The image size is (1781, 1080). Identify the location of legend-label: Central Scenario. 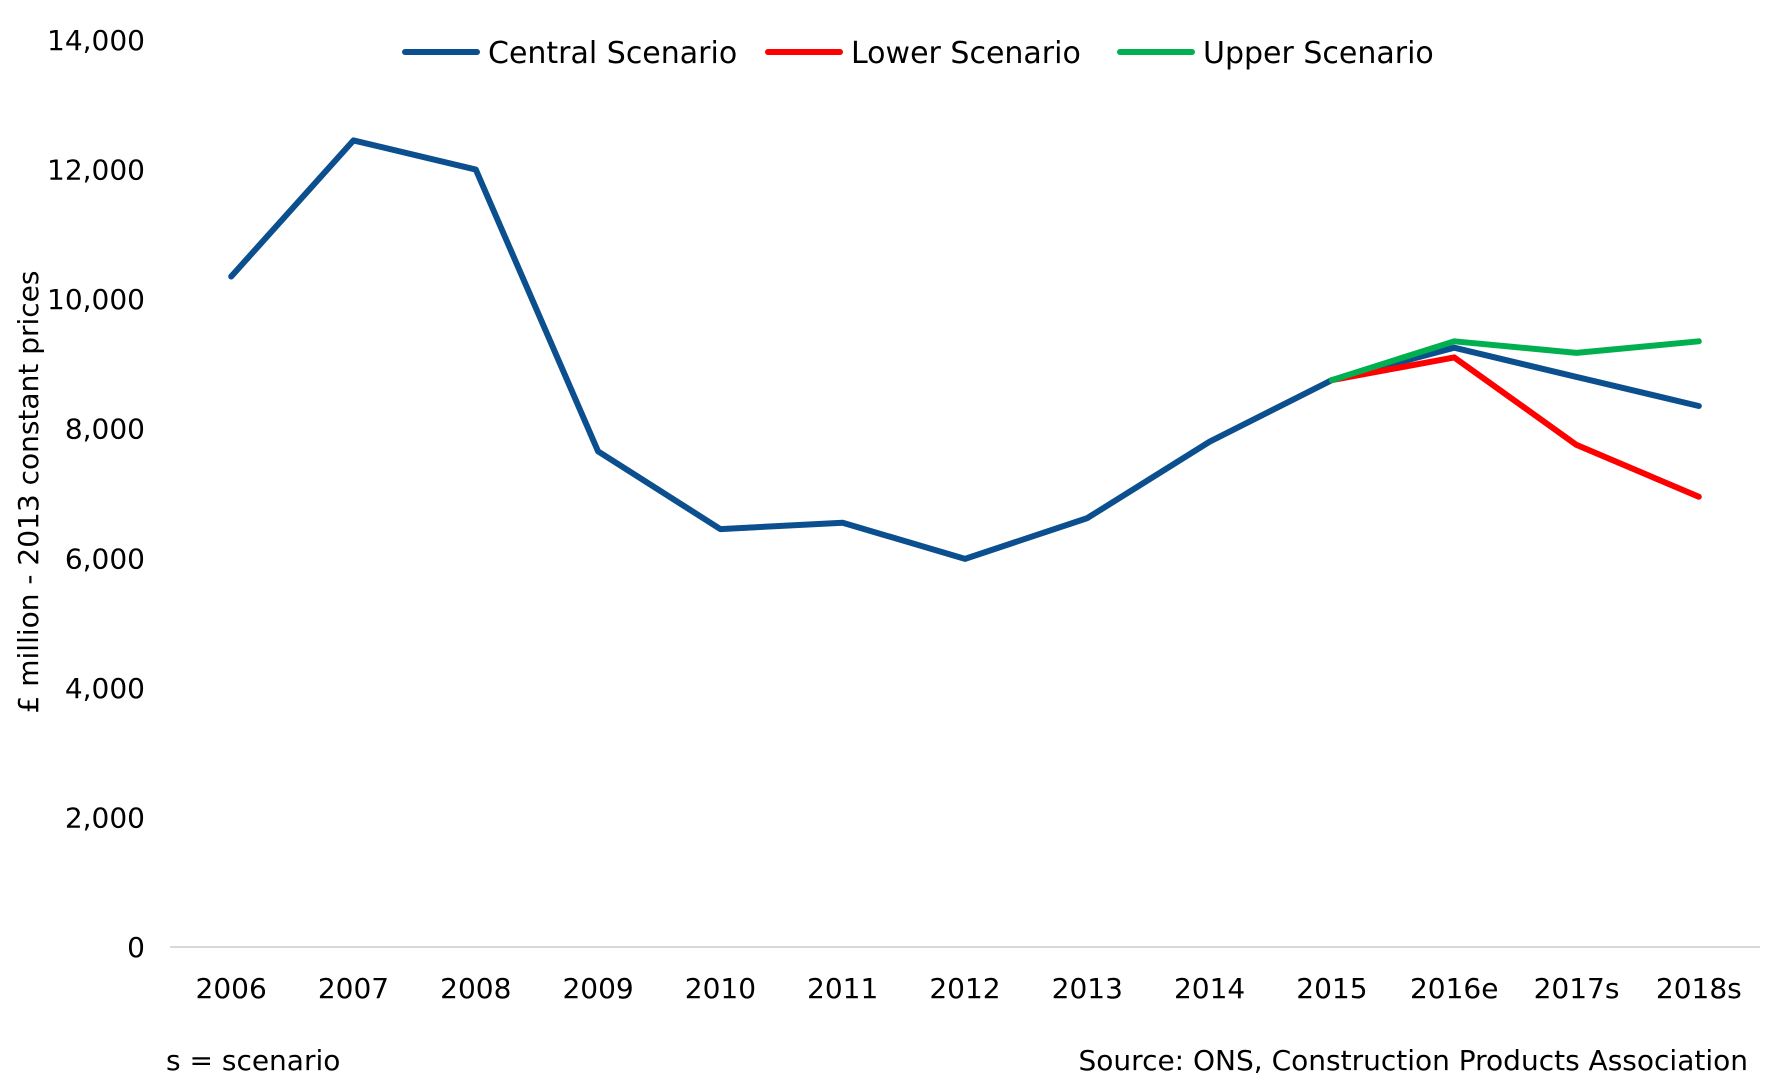
(612, 53).